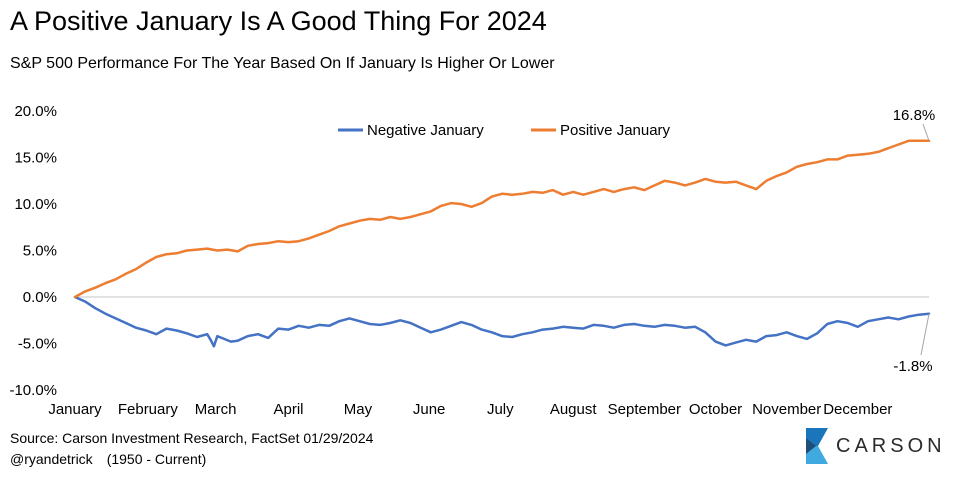  What do you see at coordinates (148, 409) in the screenshot?
I see `x-tick-label: February` at bounding box center [148, 409].